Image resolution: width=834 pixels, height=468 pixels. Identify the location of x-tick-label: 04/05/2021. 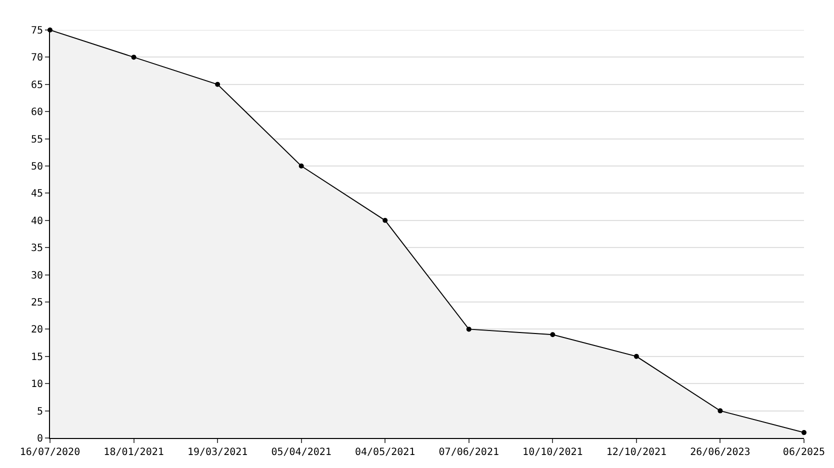
(385, 452).